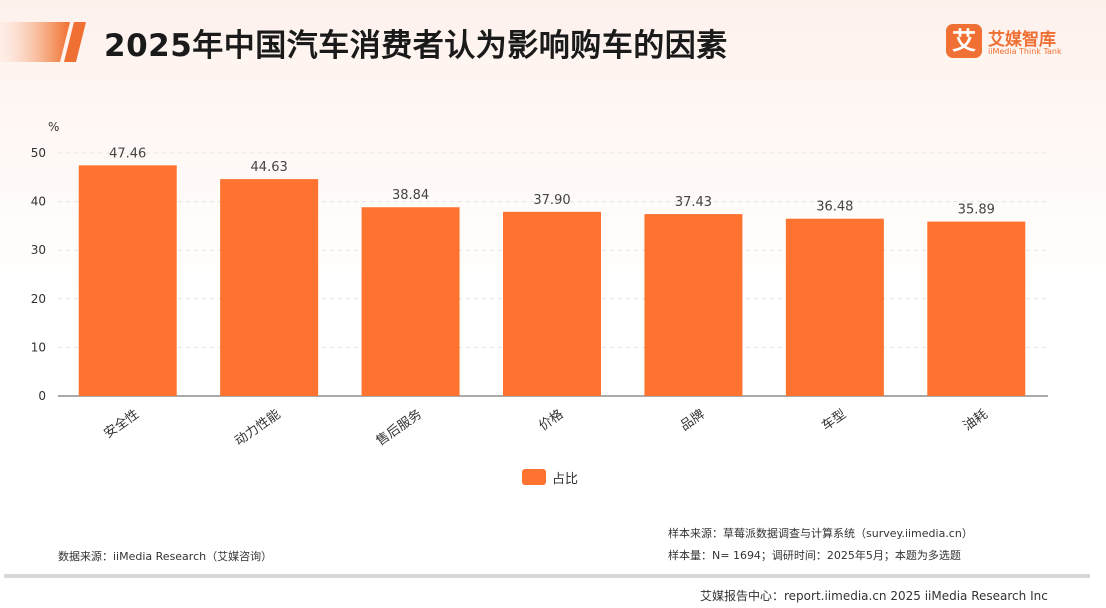  I want to click on y-tick-label: 0, so click(42, 396).